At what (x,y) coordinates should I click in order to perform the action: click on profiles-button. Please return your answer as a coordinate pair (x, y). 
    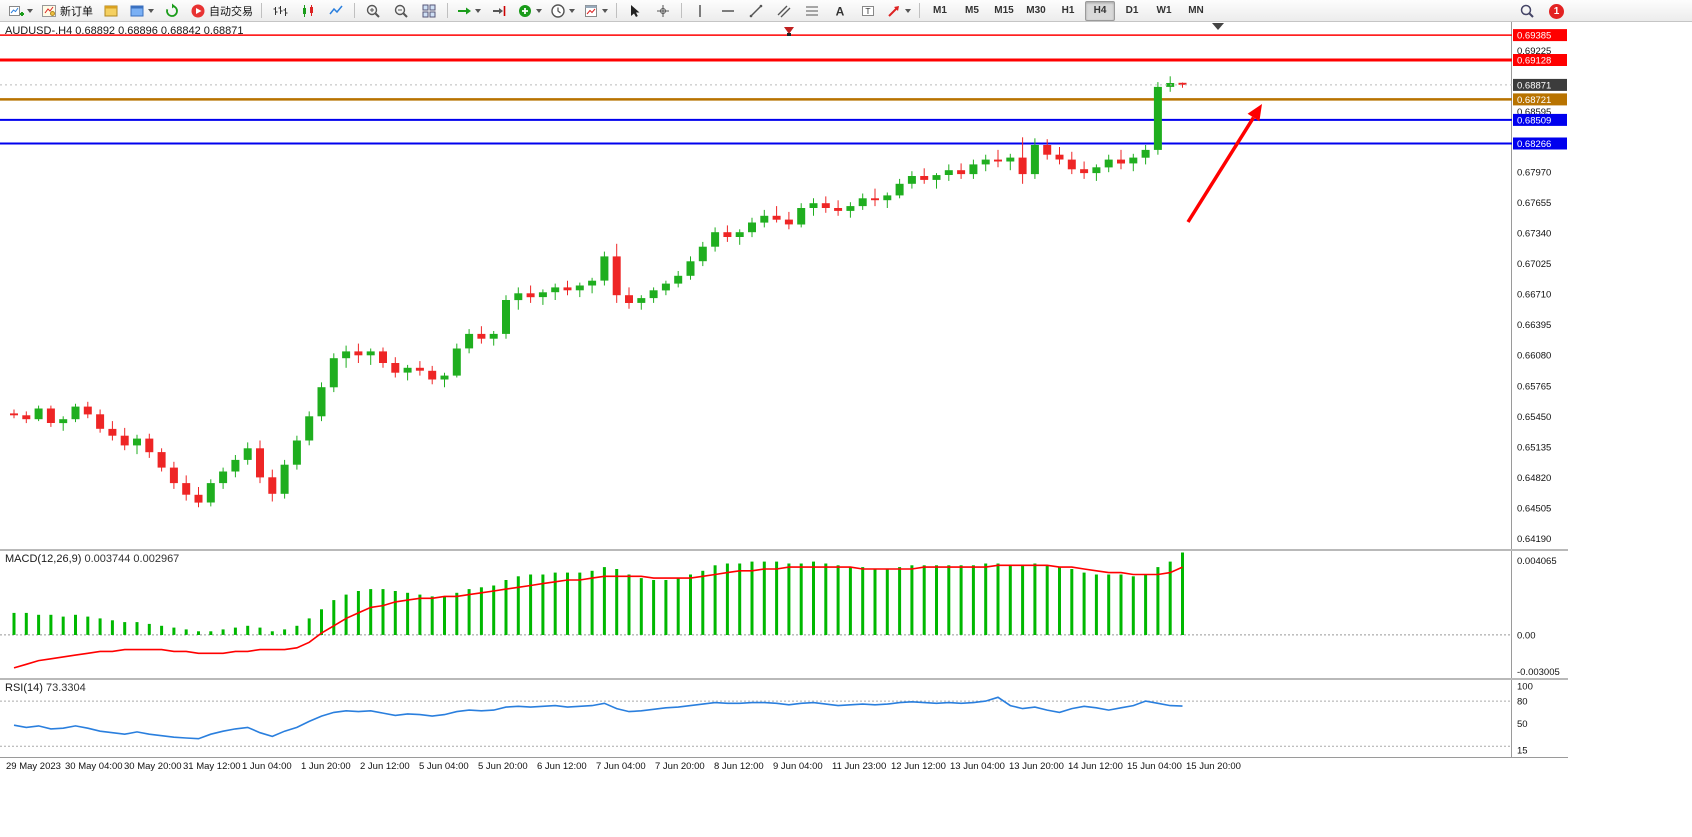
    Looking at the image, I should click on (141, 11).